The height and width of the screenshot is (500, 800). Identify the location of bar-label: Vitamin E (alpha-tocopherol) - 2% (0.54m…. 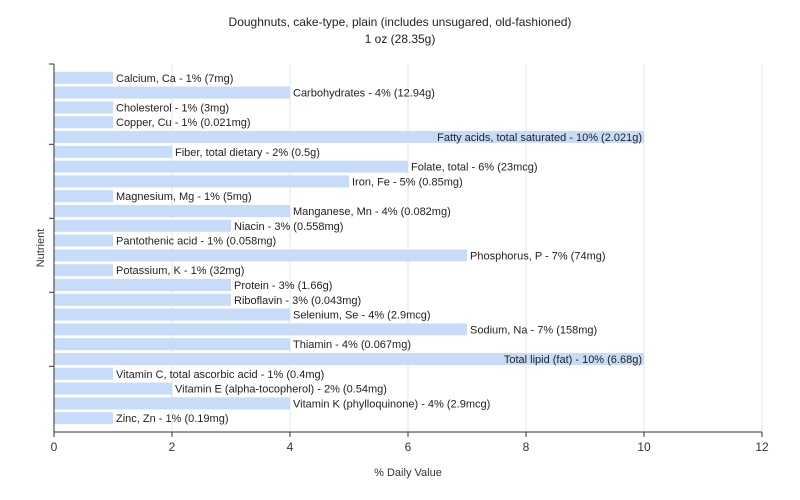
(281, 390).